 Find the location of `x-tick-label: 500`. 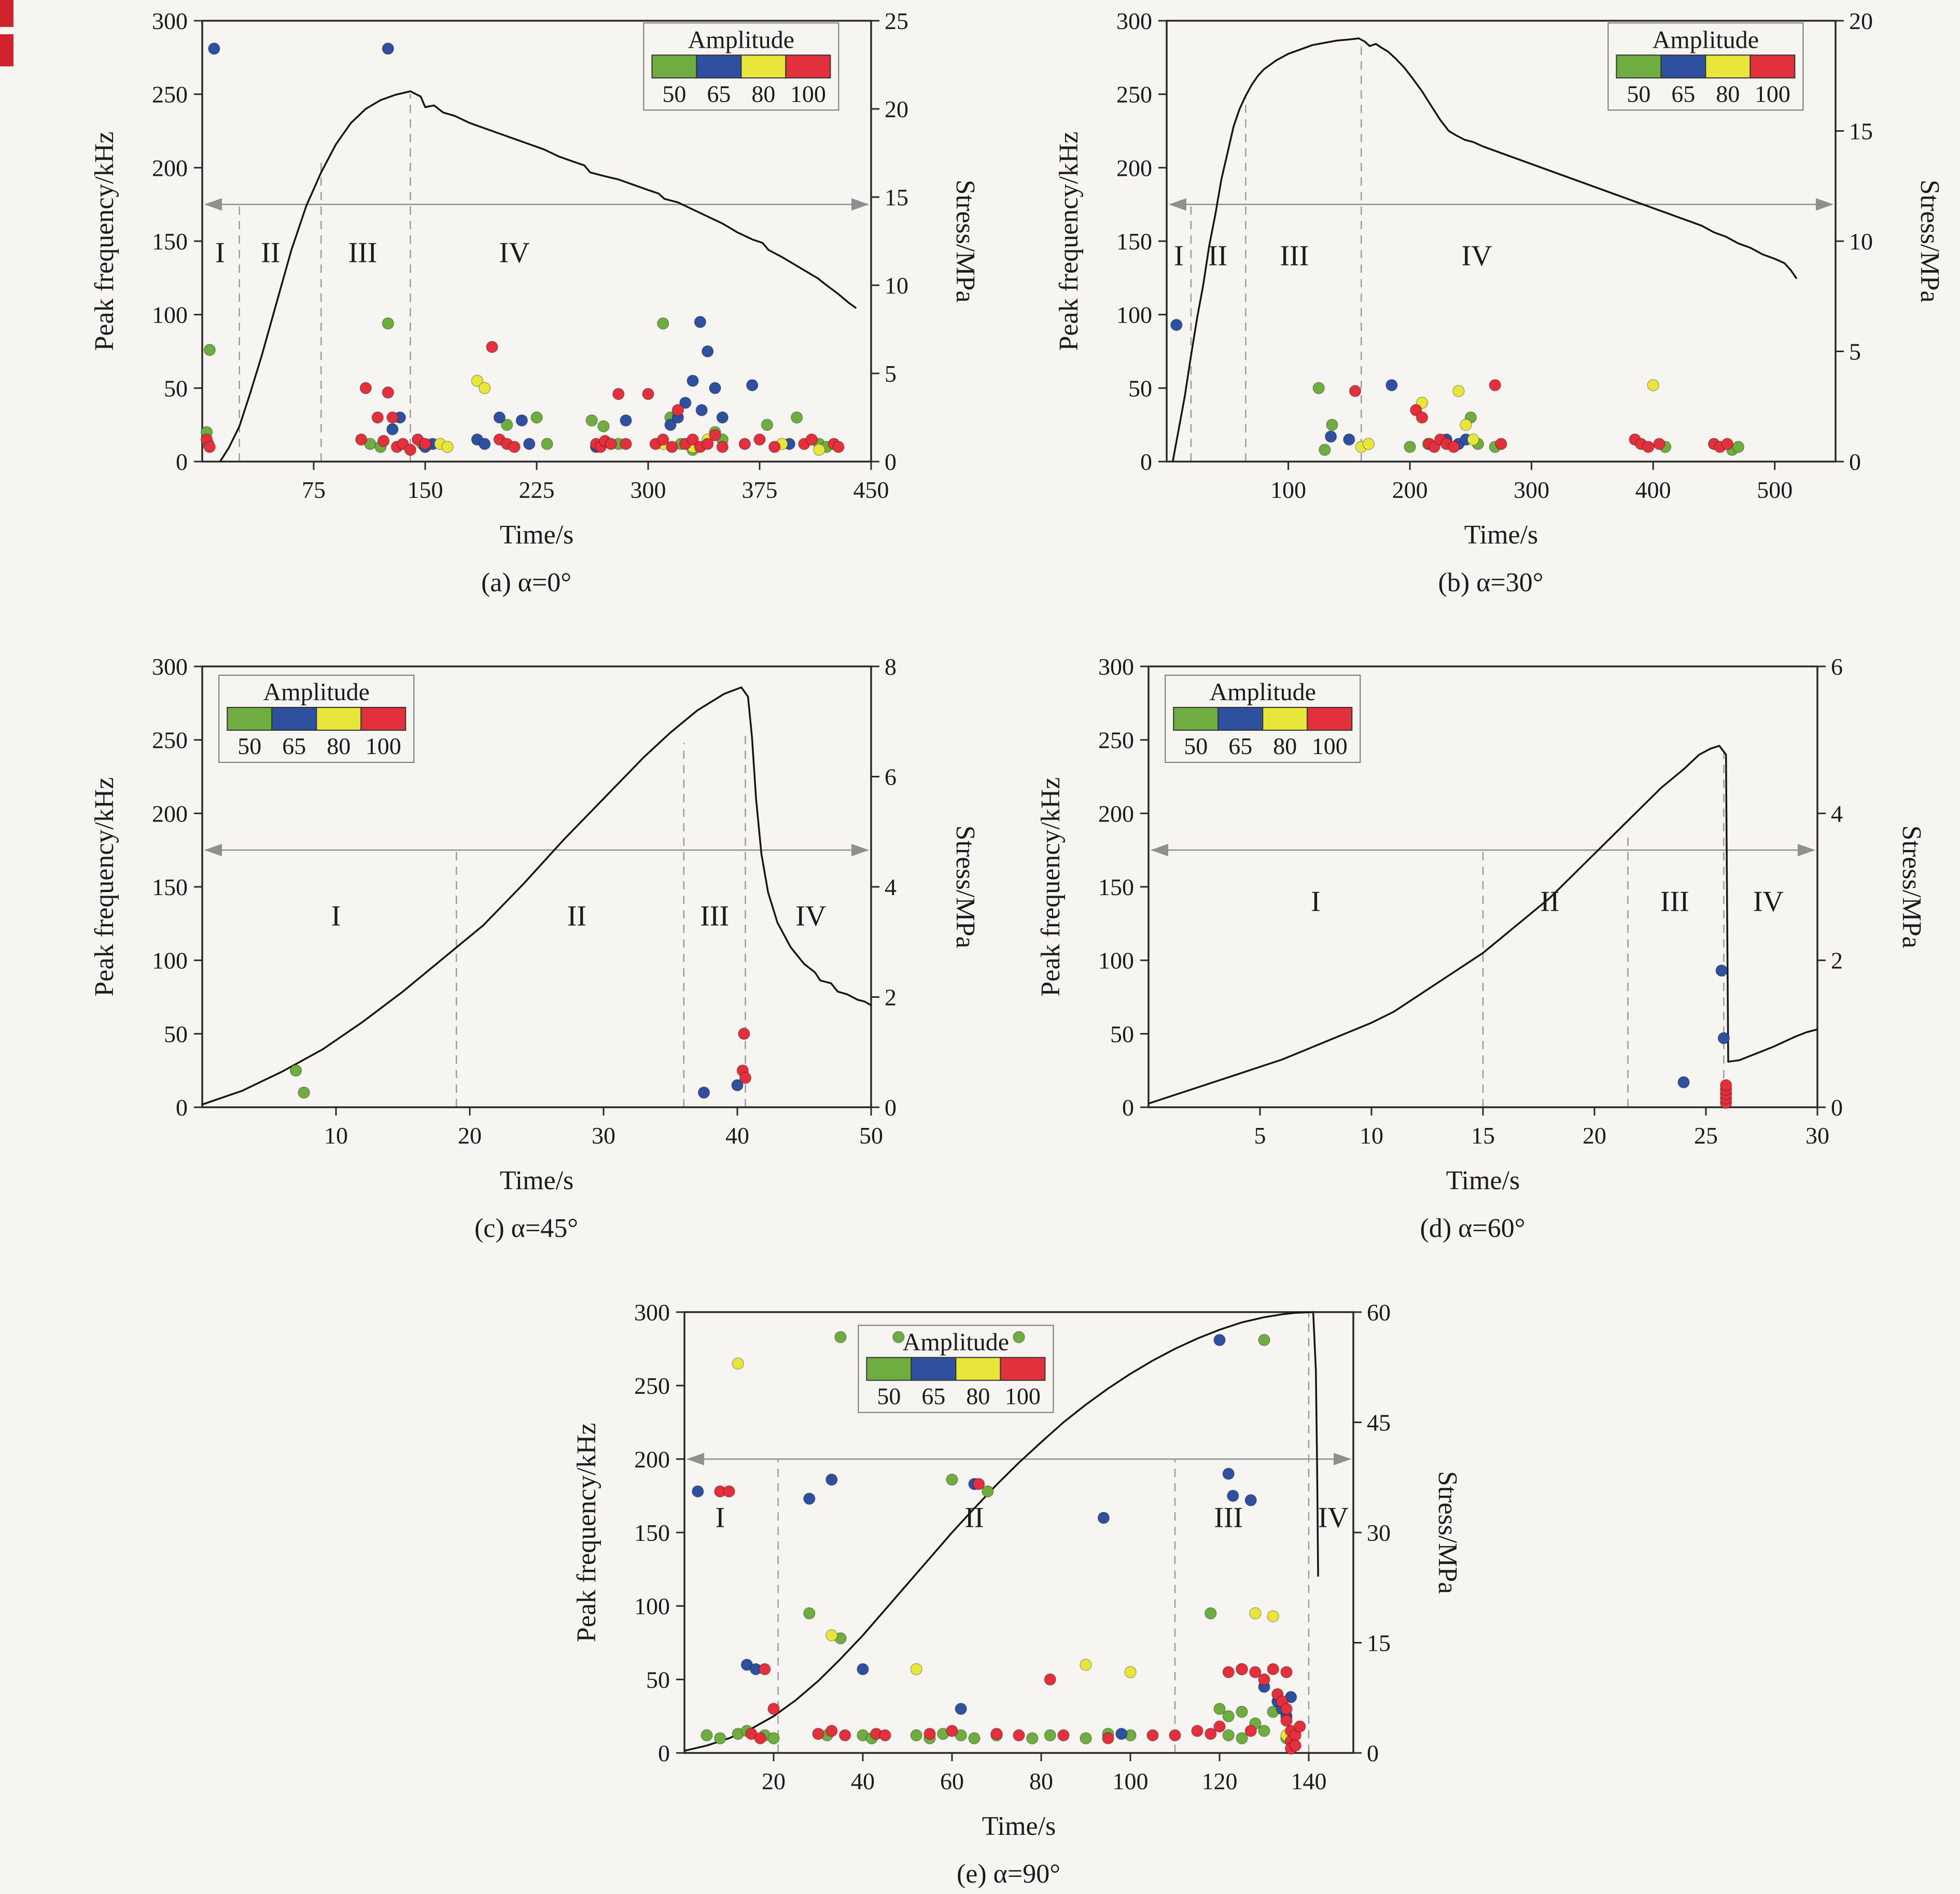

x-tick-label: 500 is located at coordinates (1775, 490).